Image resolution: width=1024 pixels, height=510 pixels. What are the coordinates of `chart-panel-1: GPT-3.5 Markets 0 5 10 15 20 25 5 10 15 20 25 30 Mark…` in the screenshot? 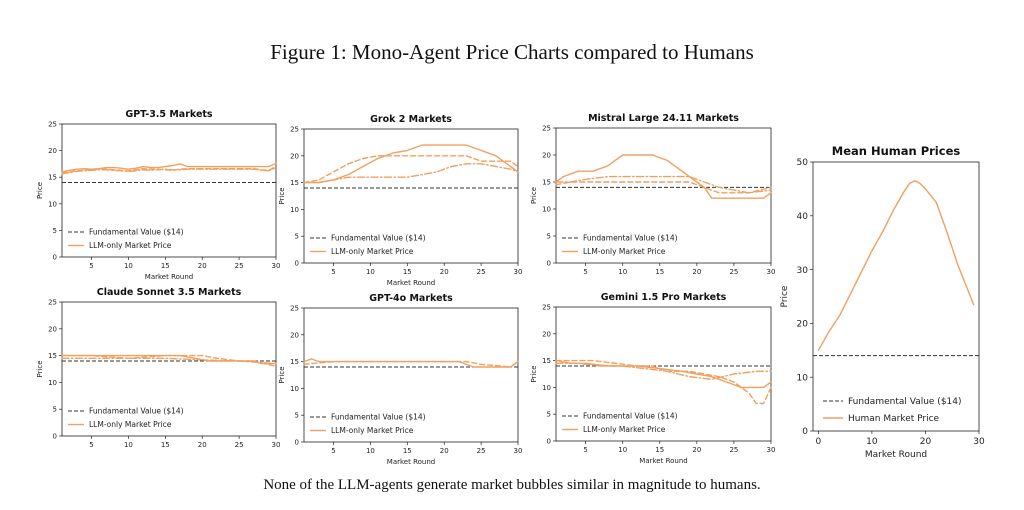 It's located at (158, 195).